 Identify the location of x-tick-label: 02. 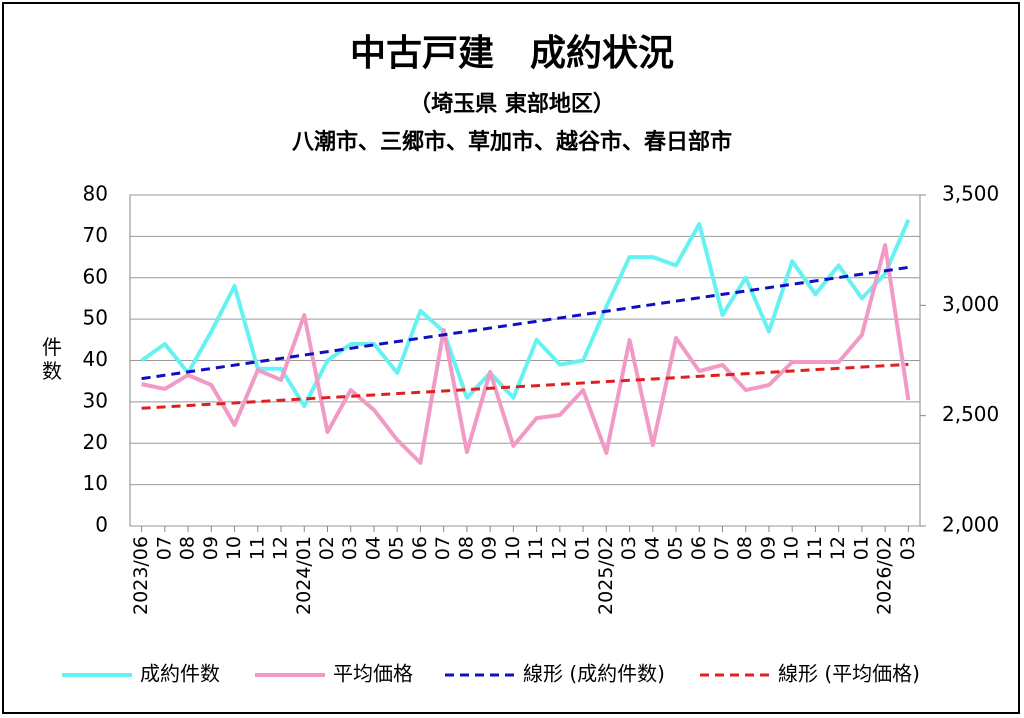
(327, 548).